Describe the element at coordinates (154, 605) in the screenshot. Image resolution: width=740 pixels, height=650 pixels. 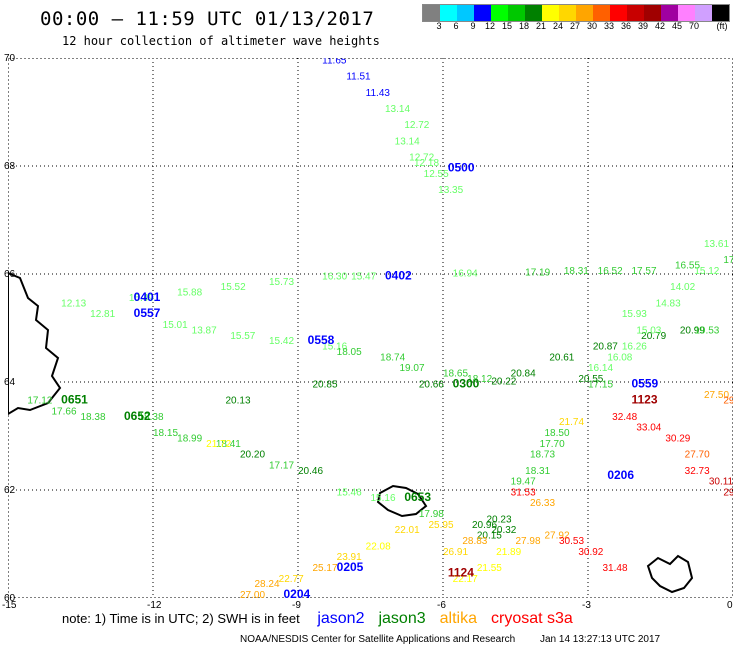
I see `longitude-tick-label: -12` at that location.